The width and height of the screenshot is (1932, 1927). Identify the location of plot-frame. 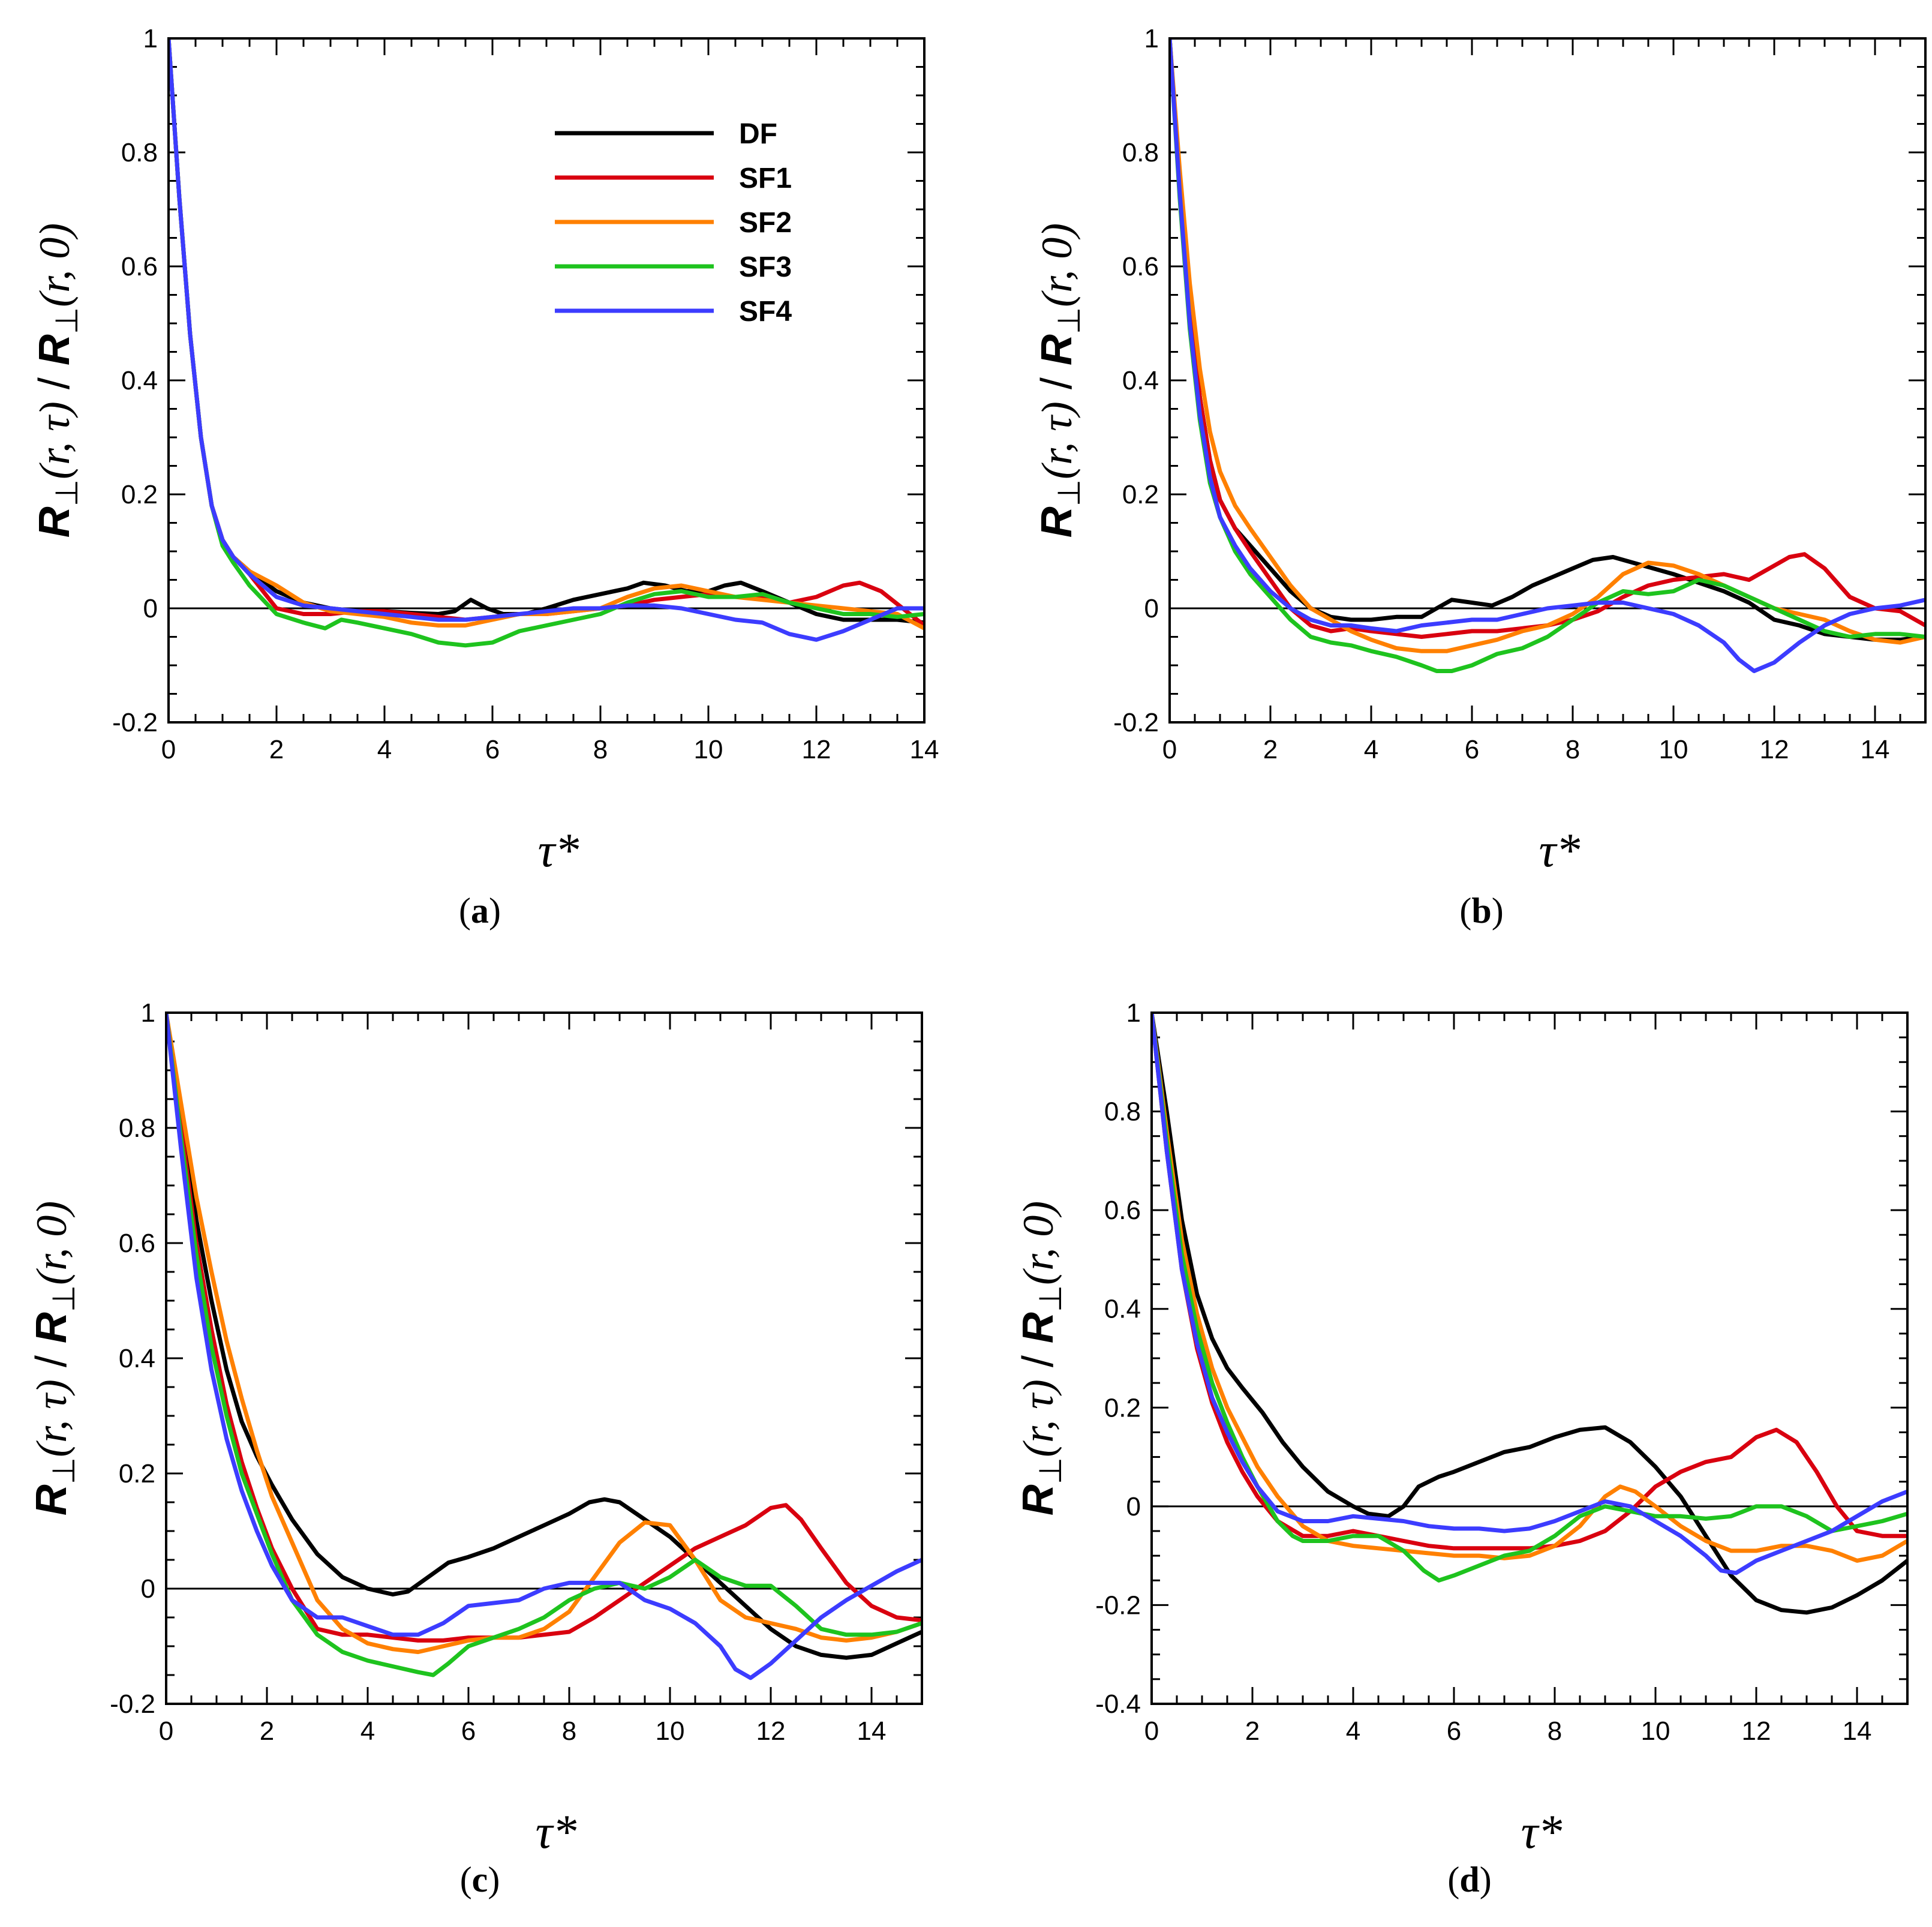
(546, 380).